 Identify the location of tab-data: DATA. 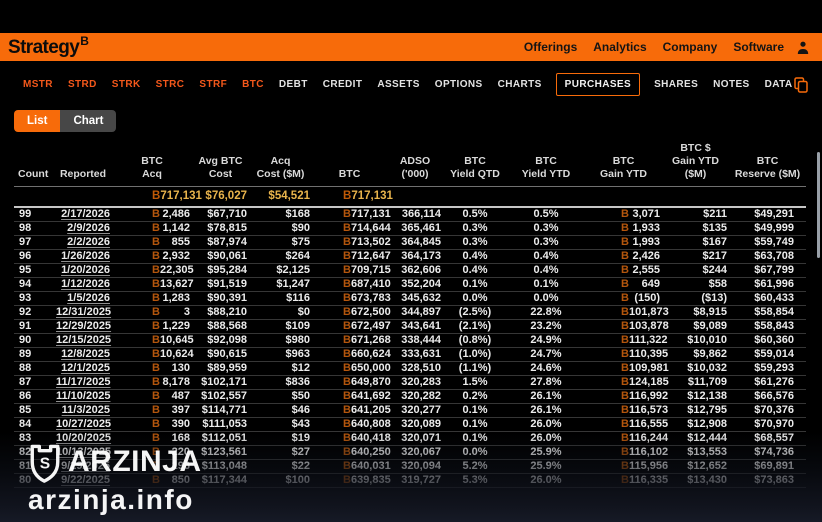
(778, 84).